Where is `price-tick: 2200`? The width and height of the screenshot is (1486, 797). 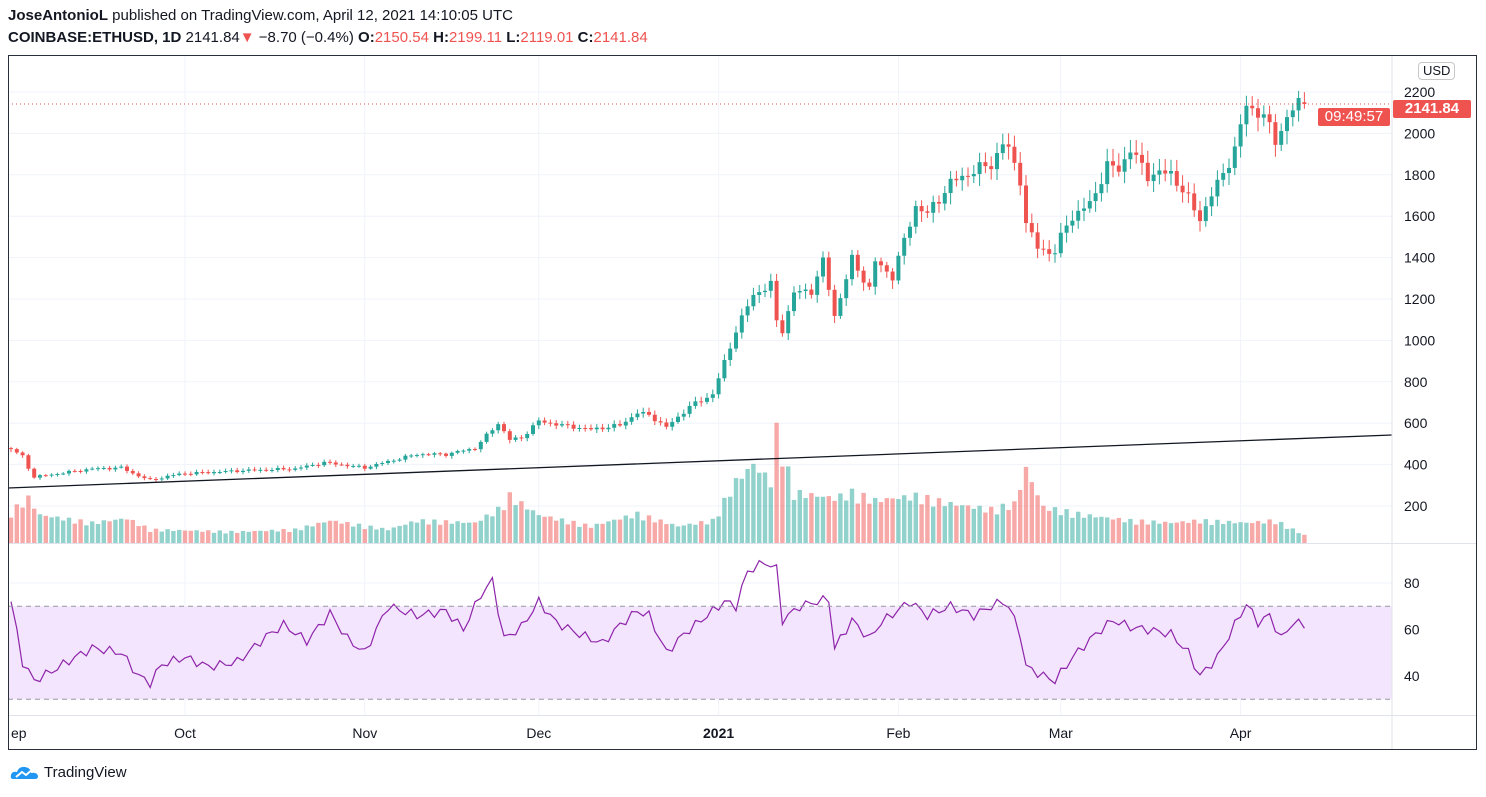 price-tick: 2200 is located at coordinates (1419, 92).